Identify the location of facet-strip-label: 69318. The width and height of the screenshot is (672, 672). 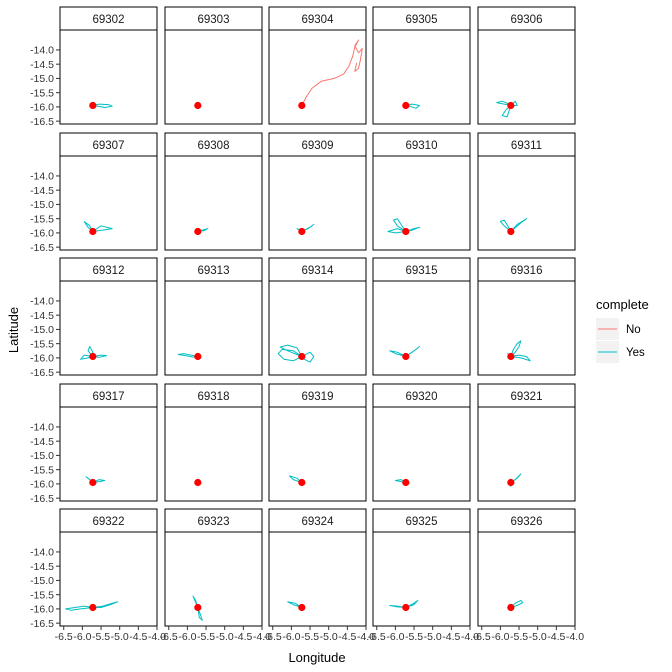
(214, 397).